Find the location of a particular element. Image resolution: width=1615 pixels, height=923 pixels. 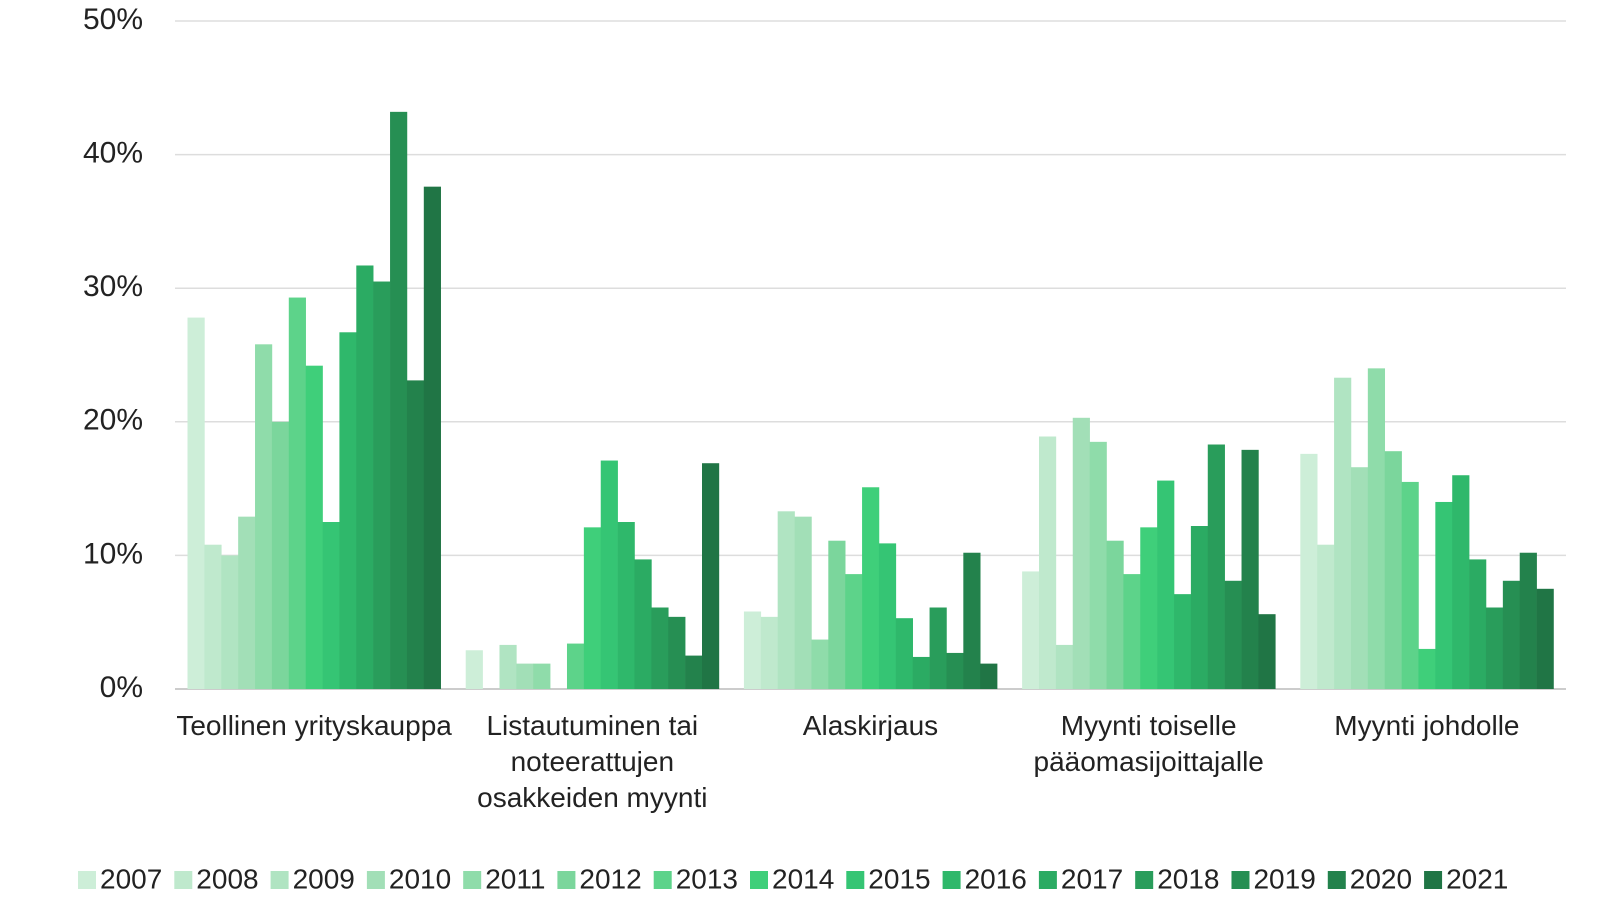

legend-label: 2018 is located at coordinates (1188, 878).